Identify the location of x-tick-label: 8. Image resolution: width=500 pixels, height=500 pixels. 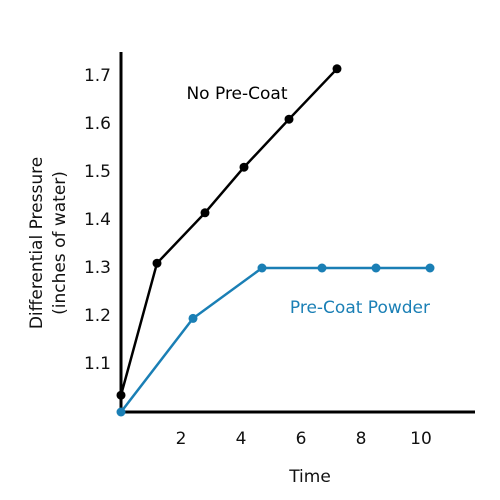
(361, 439).